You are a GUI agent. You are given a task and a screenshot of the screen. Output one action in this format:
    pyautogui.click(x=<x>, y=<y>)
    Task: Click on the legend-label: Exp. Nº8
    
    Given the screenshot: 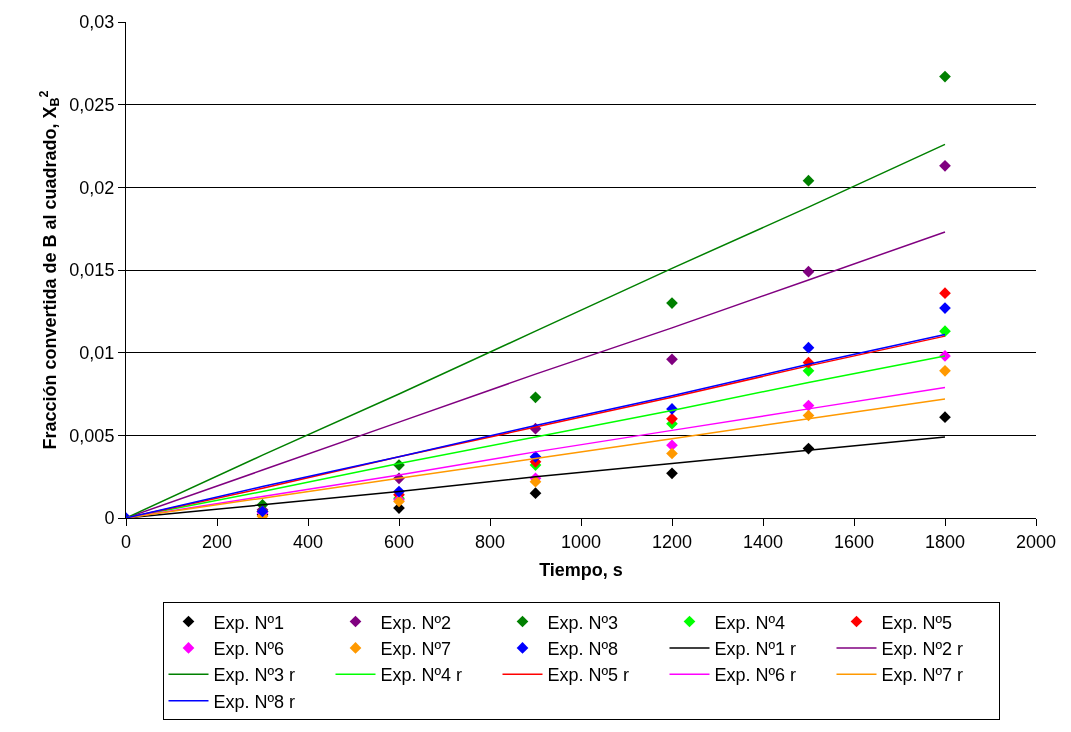 What is the action you would take?
    pyautogui.click(x=583, y=648)
    